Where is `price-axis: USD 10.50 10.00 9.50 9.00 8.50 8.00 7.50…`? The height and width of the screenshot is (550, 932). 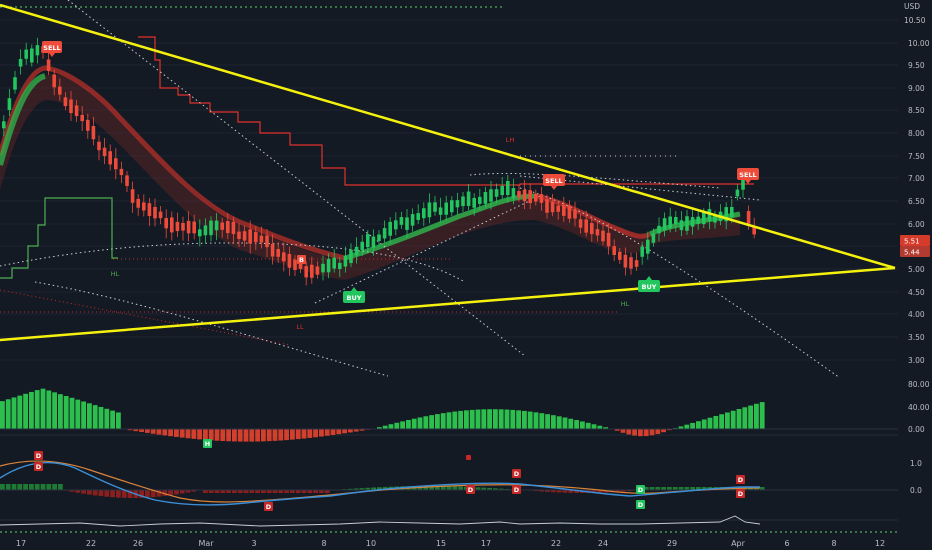 price-axis: USD 10.50 10.00 9.50 9.00 8.50 8.00 7.50… is located at coordinates (915, 275).